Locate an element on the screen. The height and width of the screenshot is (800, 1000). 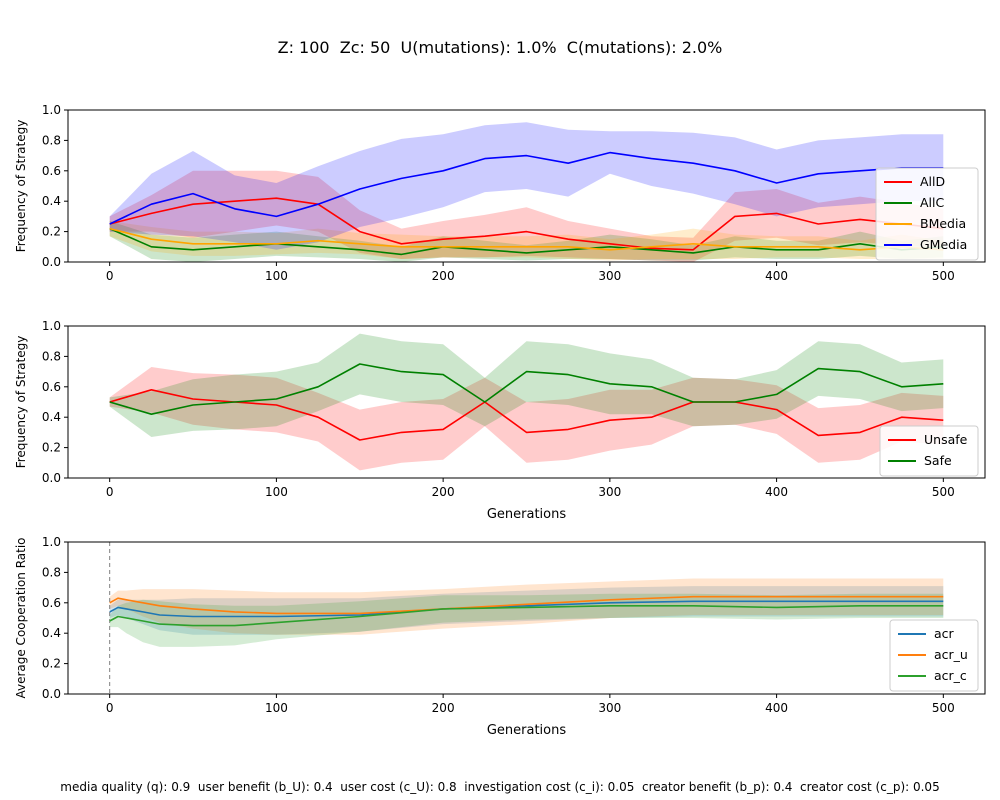
band-alld is located at coordinates (526, 216).